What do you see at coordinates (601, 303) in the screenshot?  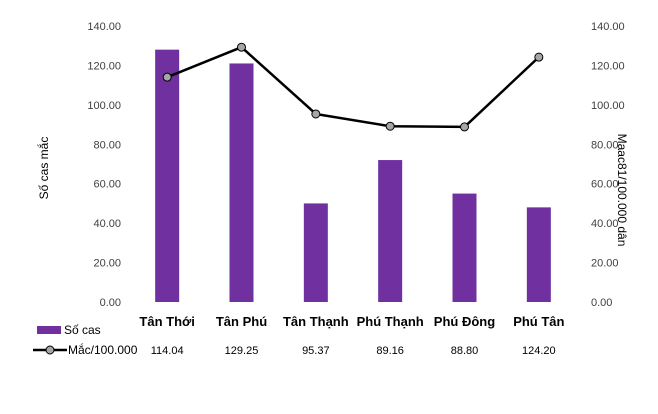 I see `right-tick-label: 0.00` at bounding box center [601, 303].